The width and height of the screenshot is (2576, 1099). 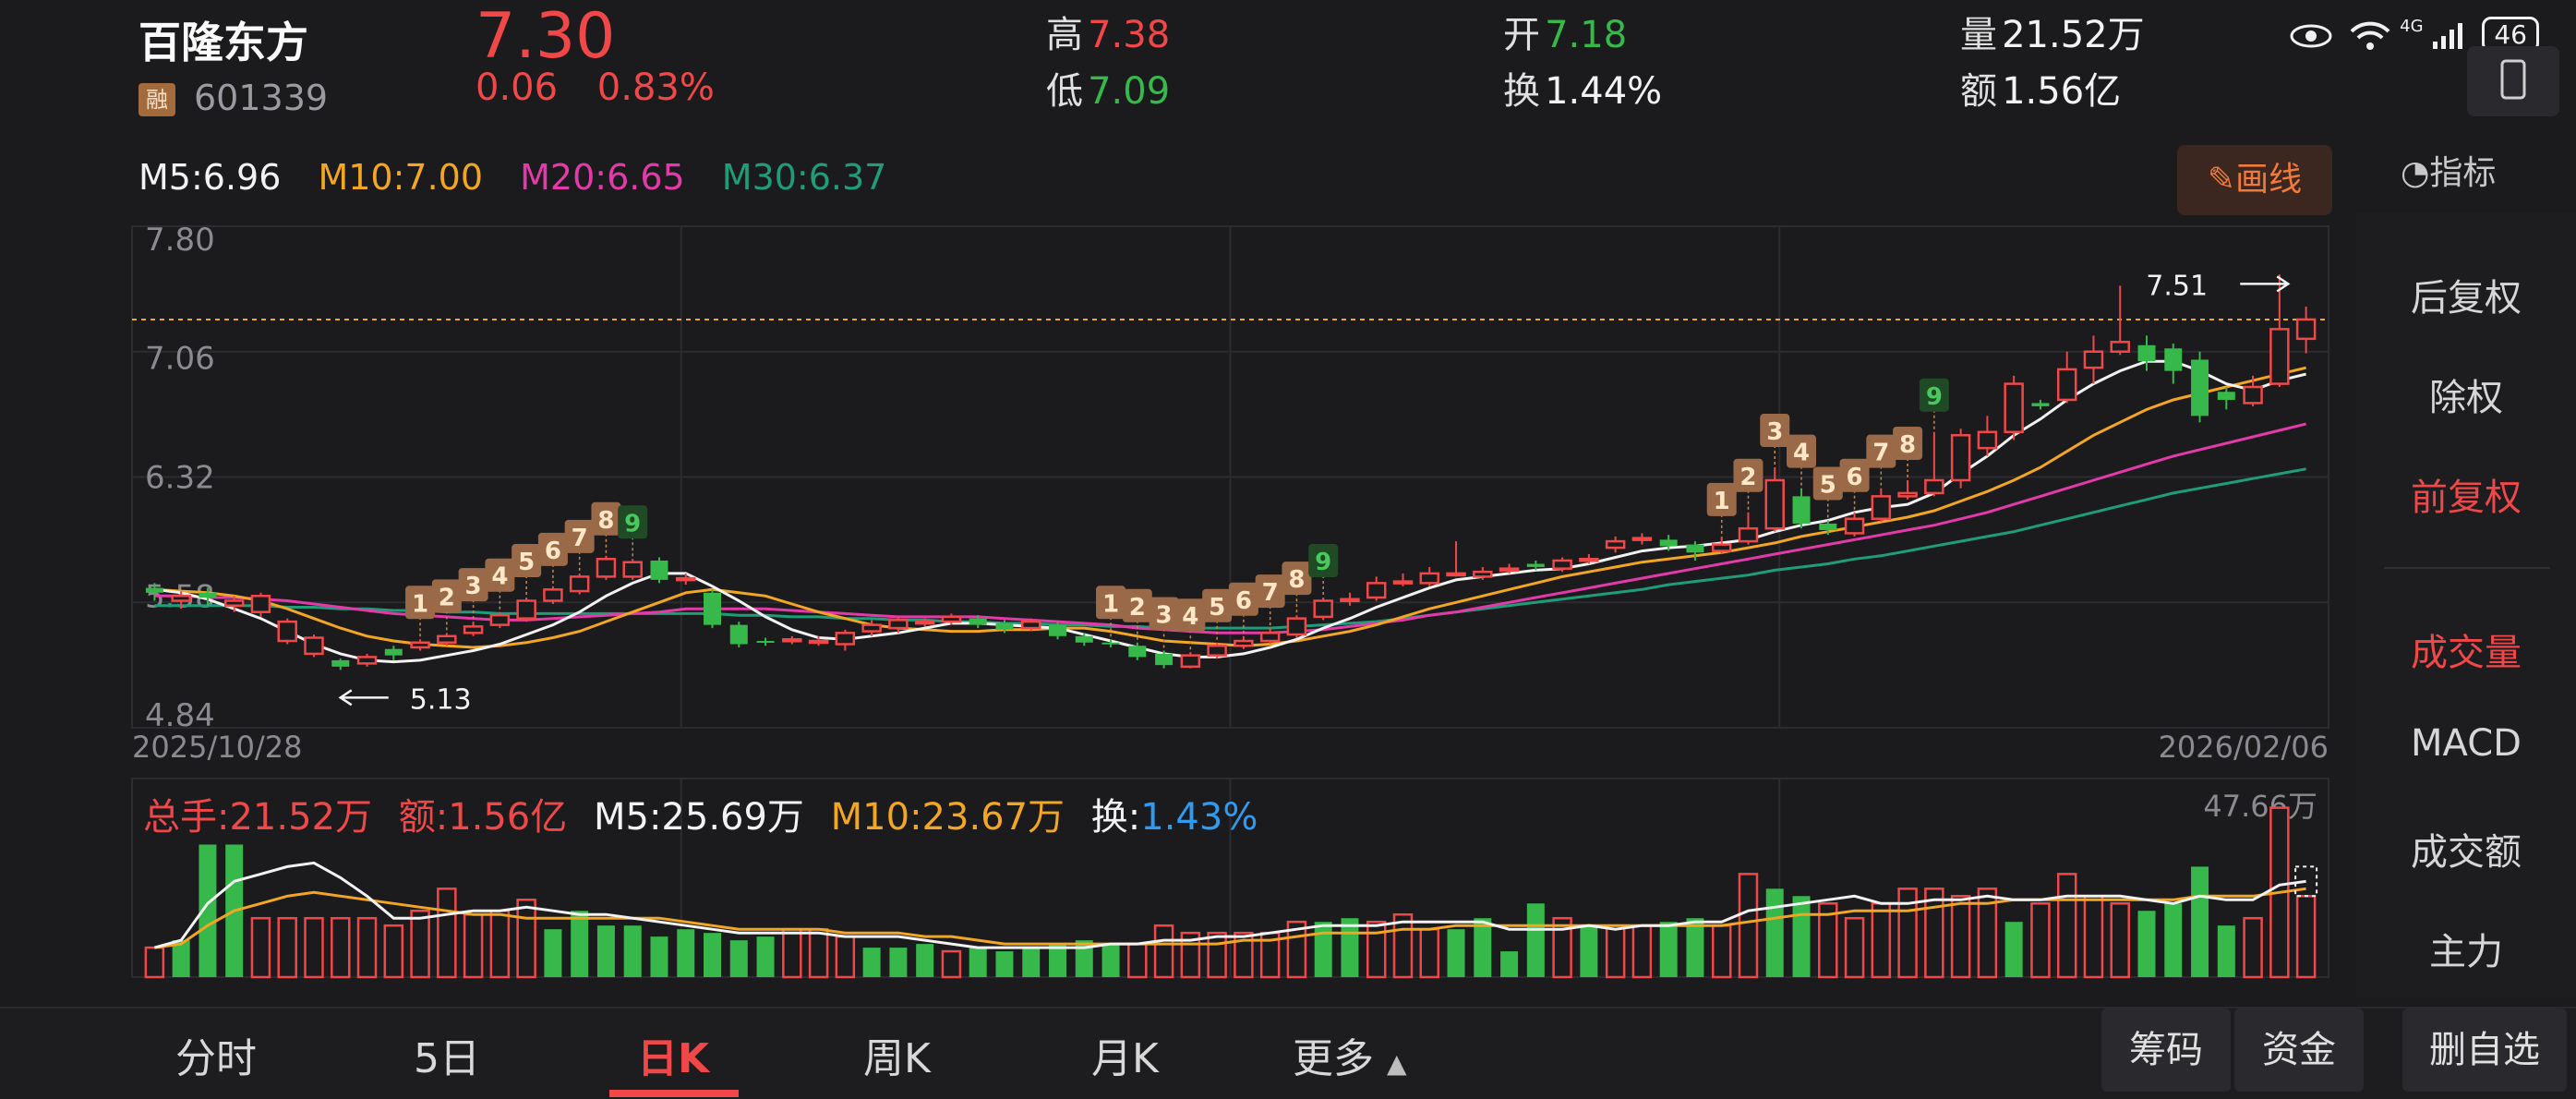 I want to click on td-count: 8, so click(x=1296, y=580).